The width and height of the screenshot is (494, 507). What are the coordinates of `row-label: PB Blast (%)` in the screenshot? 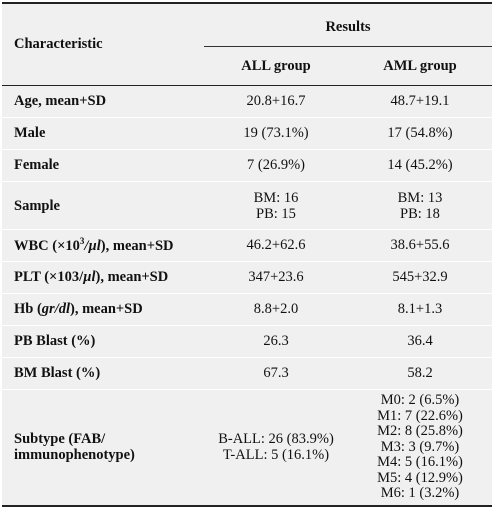 It's located at (103, 341).